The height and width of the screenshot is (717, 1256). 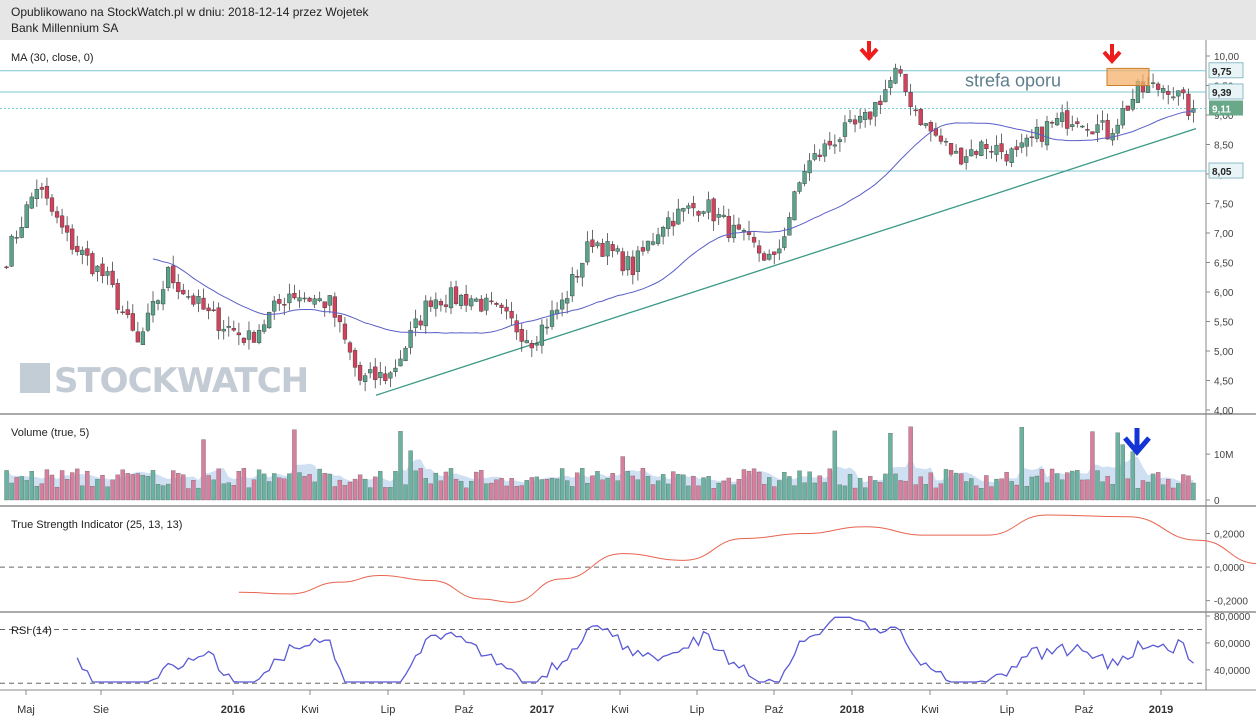 I want to click on level-badge-9,11, so click(x=1226, y=108).